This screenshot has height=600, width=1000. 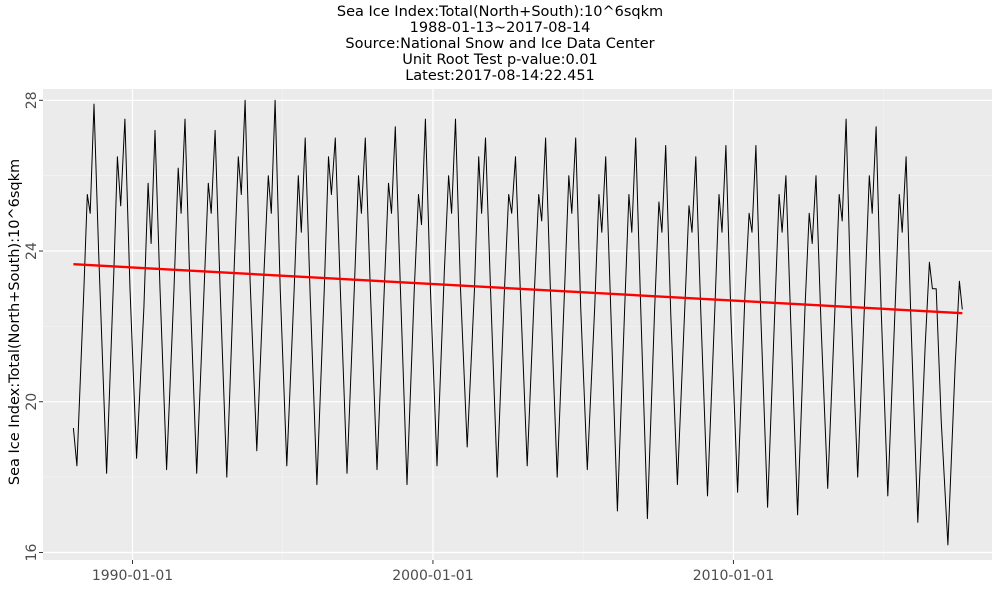 What do you see at coordinates (32, 251) in the screenshot?
I see `y-tick-label: 24` at bounding box center [32, 251].